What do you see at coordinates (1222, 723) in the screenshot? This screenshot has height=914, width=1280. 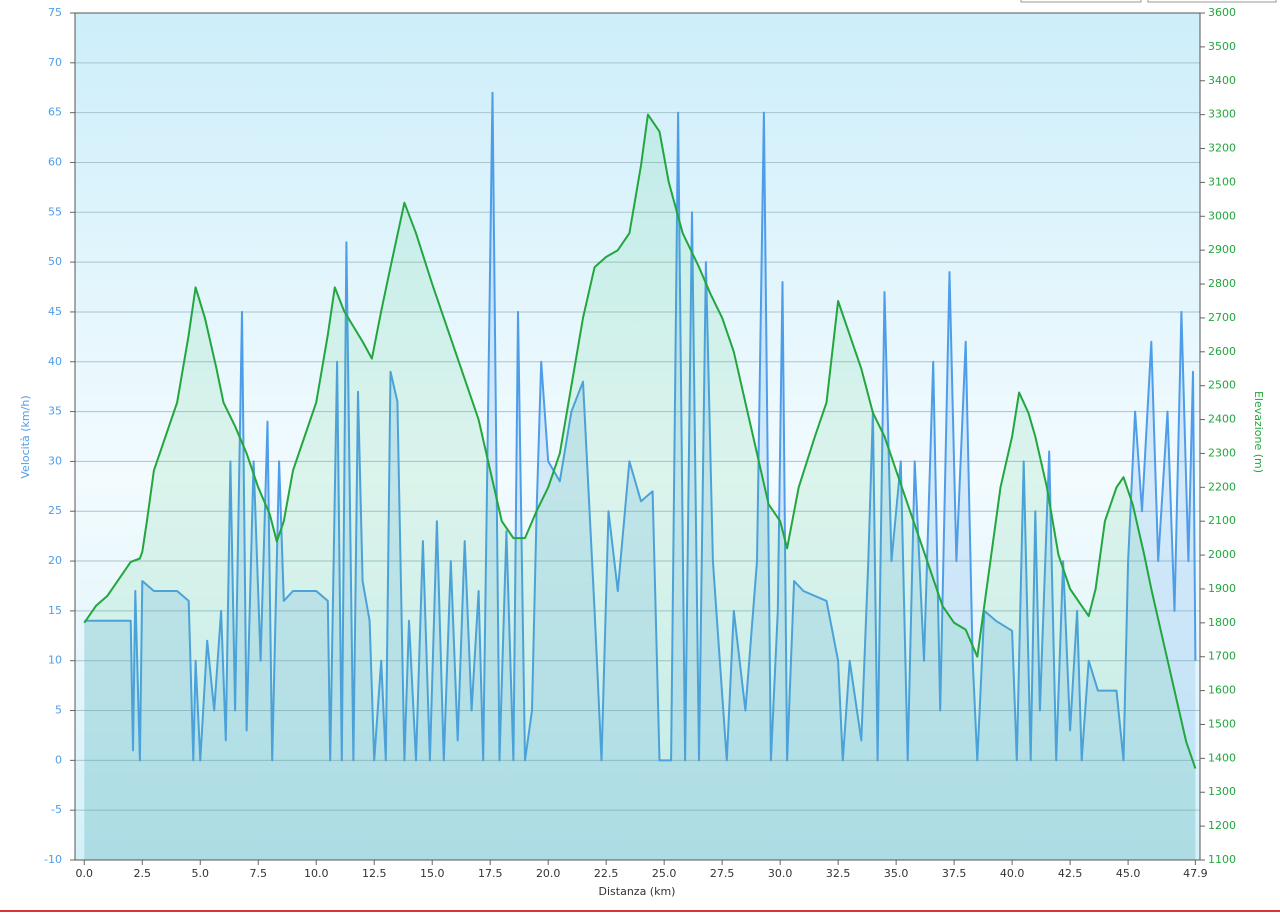 I see `y2-tick-label: 1500` at bounding box center [1222, 723].